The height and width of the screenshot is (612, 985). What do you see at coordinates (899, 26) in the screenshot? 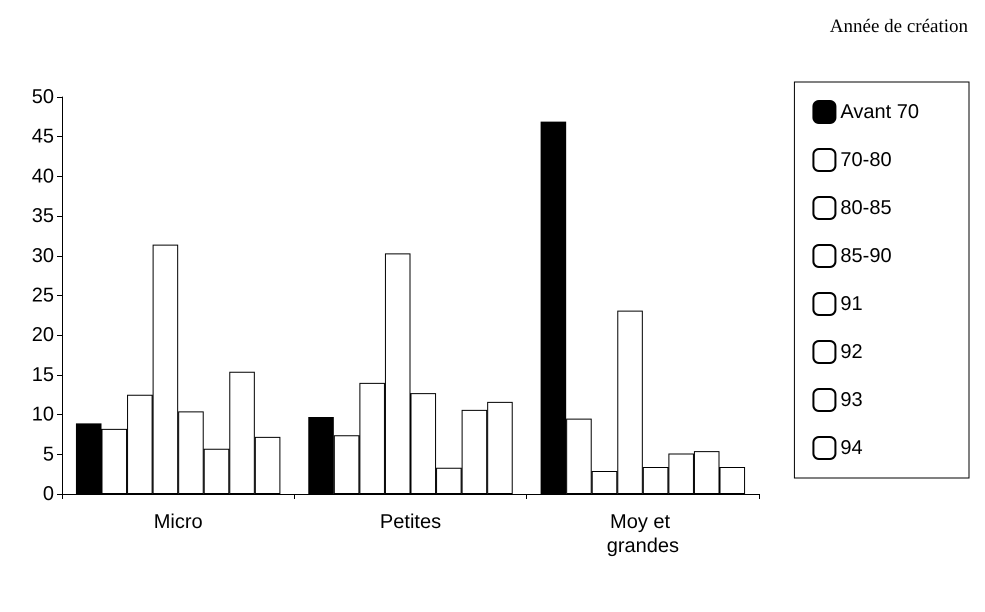
I see `legend-title: Année de création` at bounding box center [899, 26].